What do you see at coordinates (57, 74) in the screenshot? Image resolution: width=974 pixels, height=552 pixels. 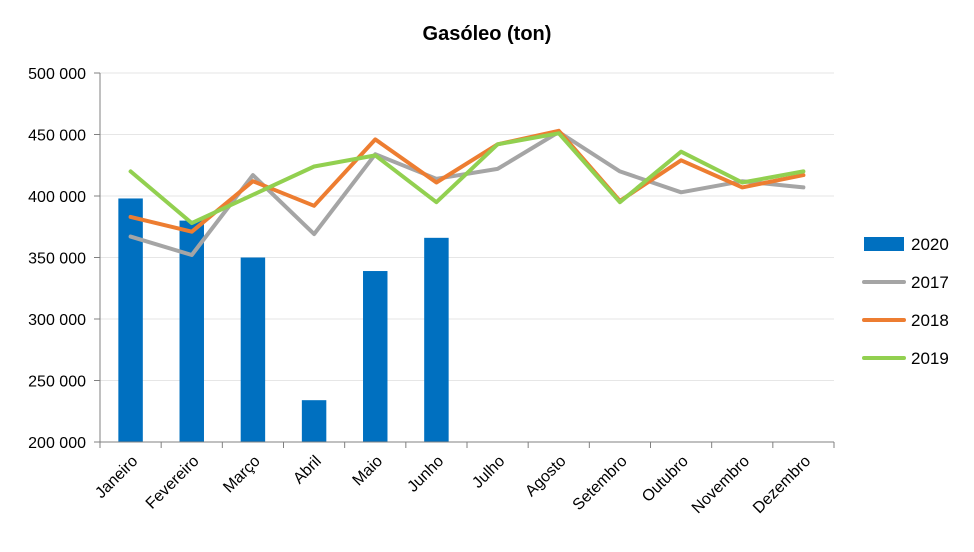 I see `y-tick-label: 500 000` at bounding box center [57, 74].